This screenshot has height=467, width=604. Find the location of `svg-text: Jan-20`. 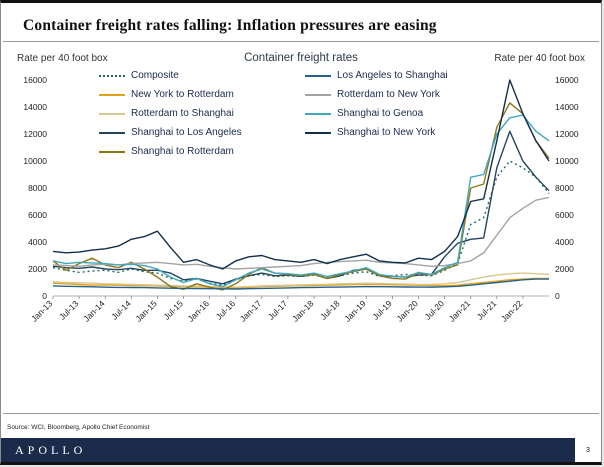

svg-text: Jan-20 is located at coordinates (407, 311).